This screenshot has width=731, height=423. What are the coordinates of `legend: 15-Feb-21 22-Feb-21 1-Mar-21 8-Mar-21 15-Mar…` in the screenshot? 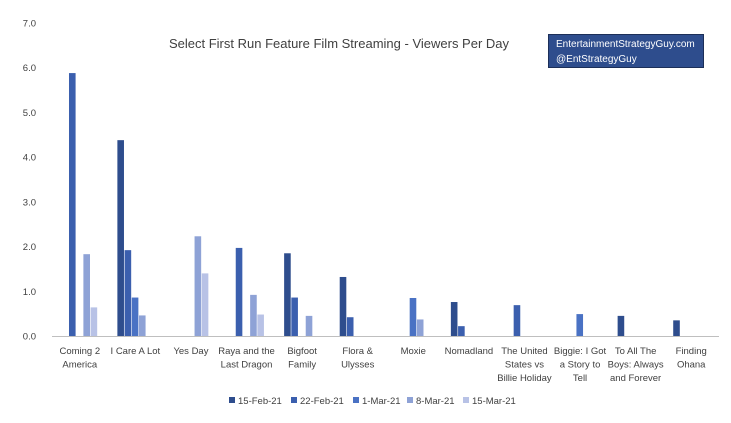 It's located at (372, 401).